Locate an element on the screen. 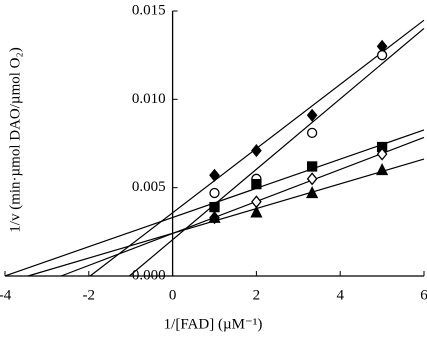 This screenshot has width=427, height=338. y-tick-label: 0.010 is located at coordinates (149, 99).